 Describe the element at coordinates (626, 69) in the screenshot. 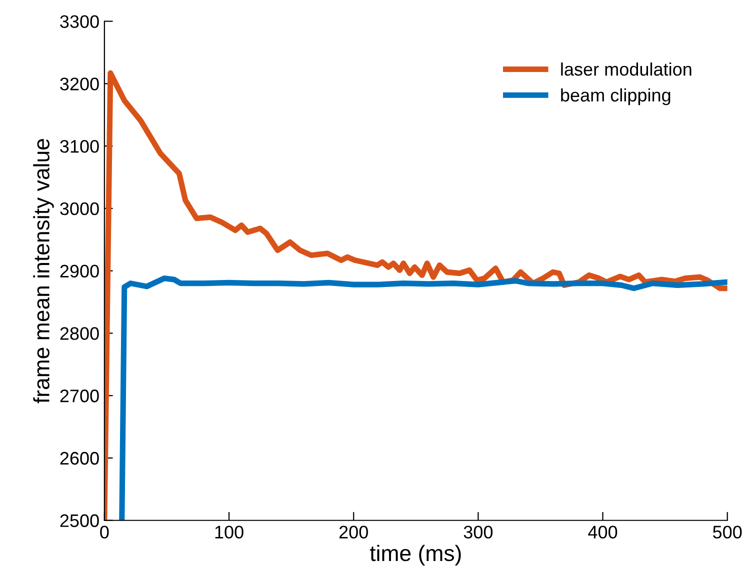

I see `legend-label: laser modulation` at that location.